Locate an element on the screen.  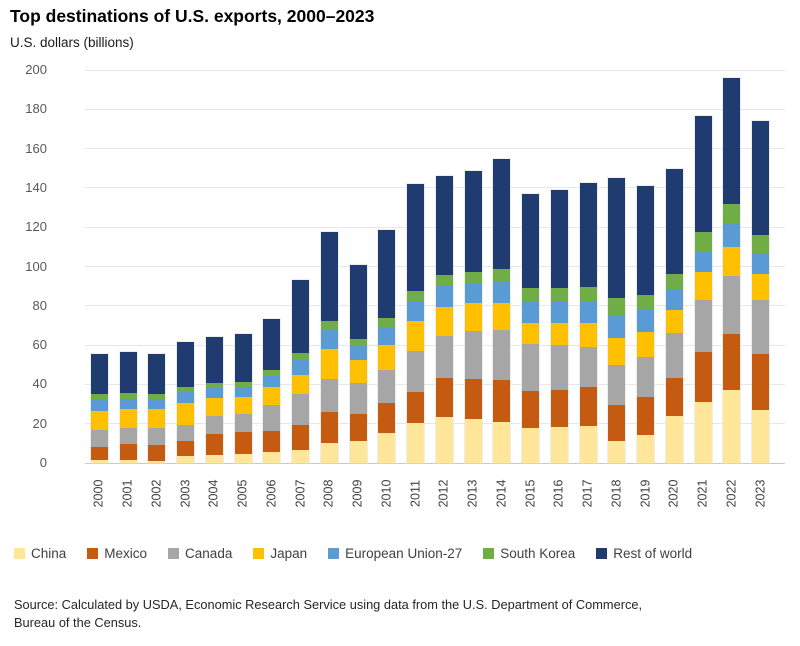
y-tick-label: 0 is located at coordinates (43, 462).